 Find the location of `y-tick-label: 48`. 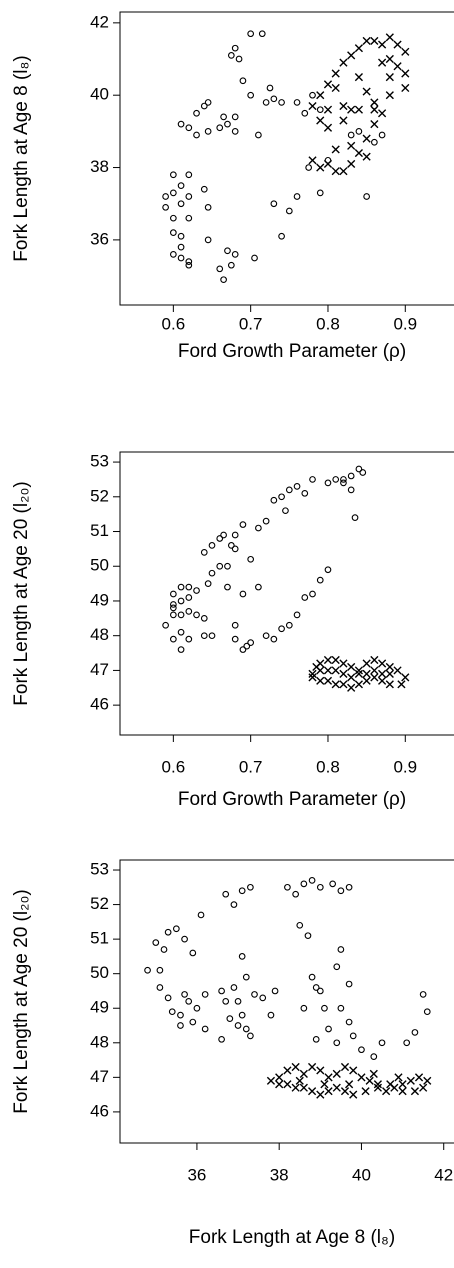

y-tick-label: 48 is located at coordinates (99, 1041).